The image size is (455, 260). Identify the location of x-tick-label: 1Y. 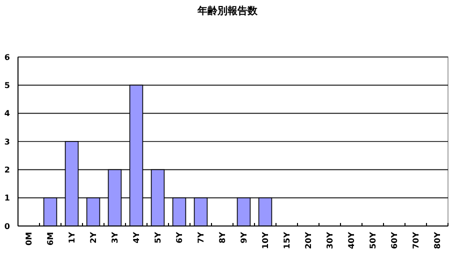
(72, 238).